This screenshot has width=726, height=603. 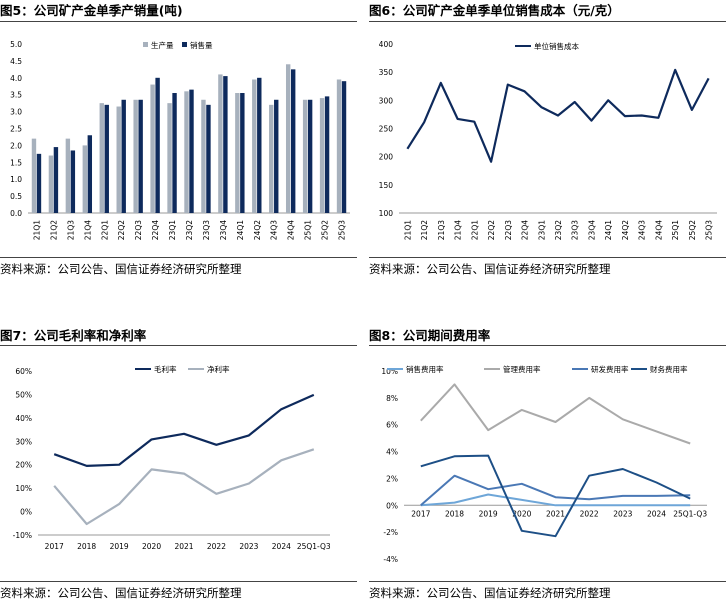 I want to click on title-rule, so click(x=178, y=21).